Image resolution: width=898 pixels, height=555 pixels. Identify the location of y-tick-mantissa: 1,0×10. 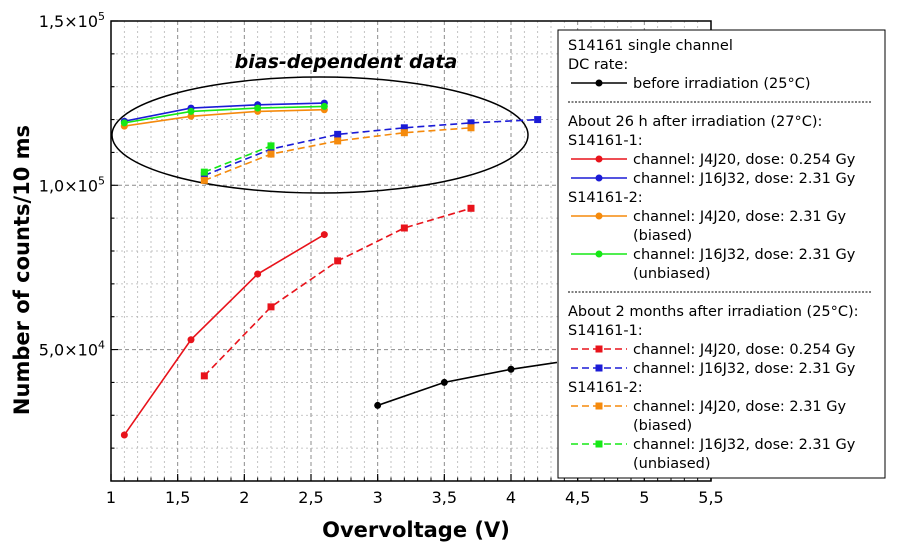
(68, 185).